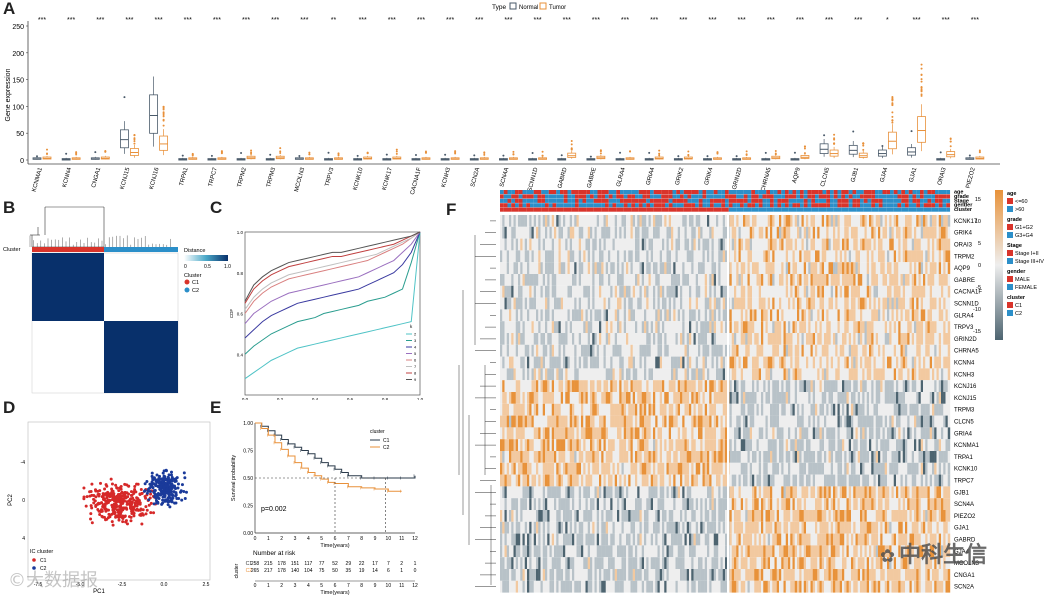 The height and width of the screenshot is (598, 1064). Describe the element at coordinates (9, 207) in the screenshot. I see `panel-b-label: B` at that location.